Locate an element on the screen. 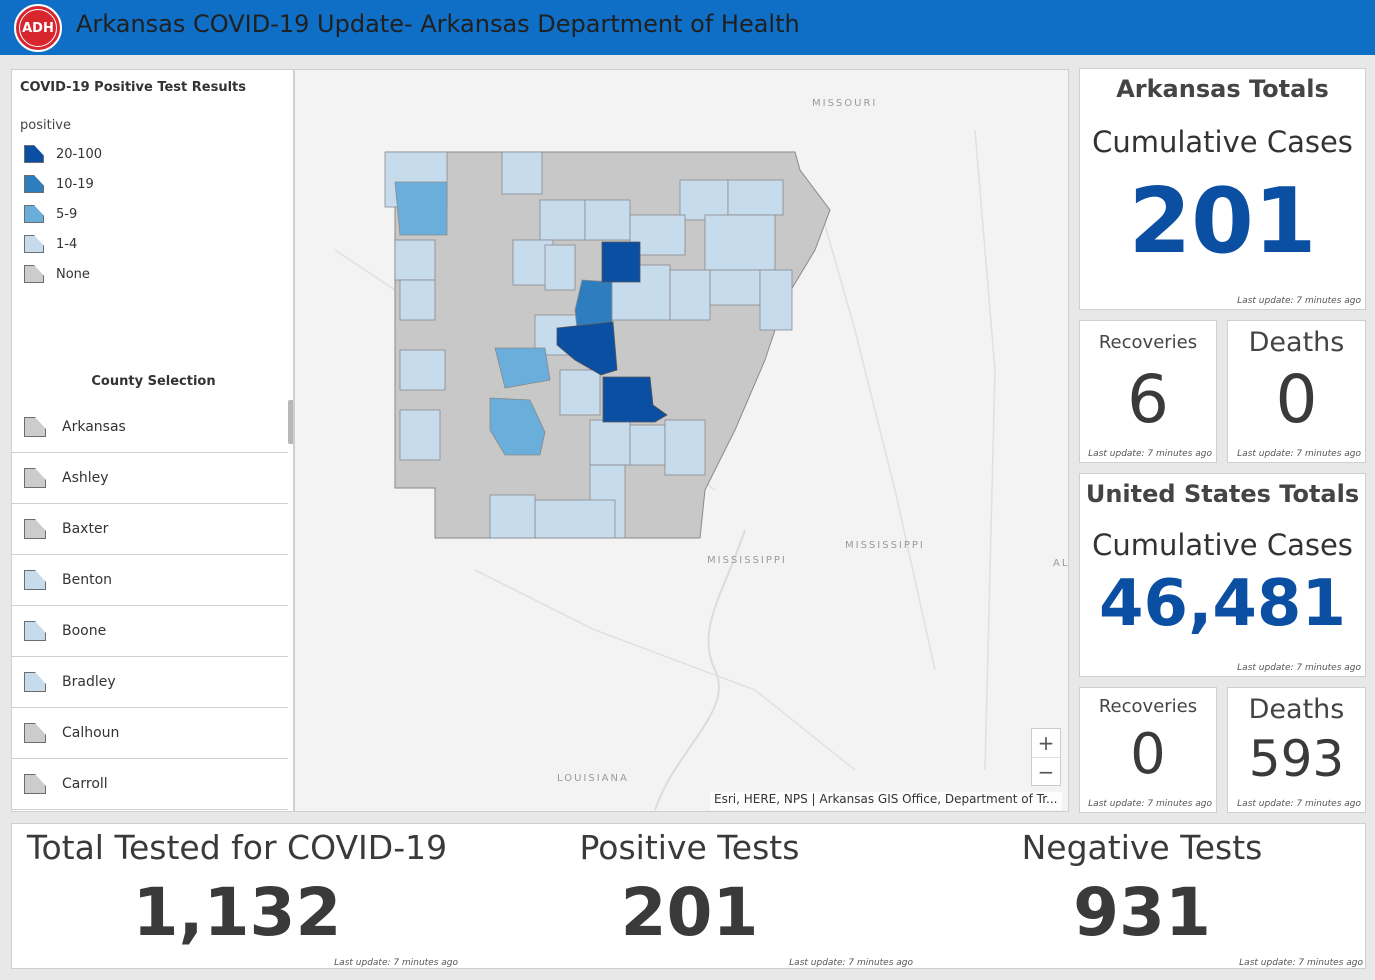 This screenshot has width=1375, height=980. arkansas-deaths-label: Deaths is located at coordinates (1296, 342).